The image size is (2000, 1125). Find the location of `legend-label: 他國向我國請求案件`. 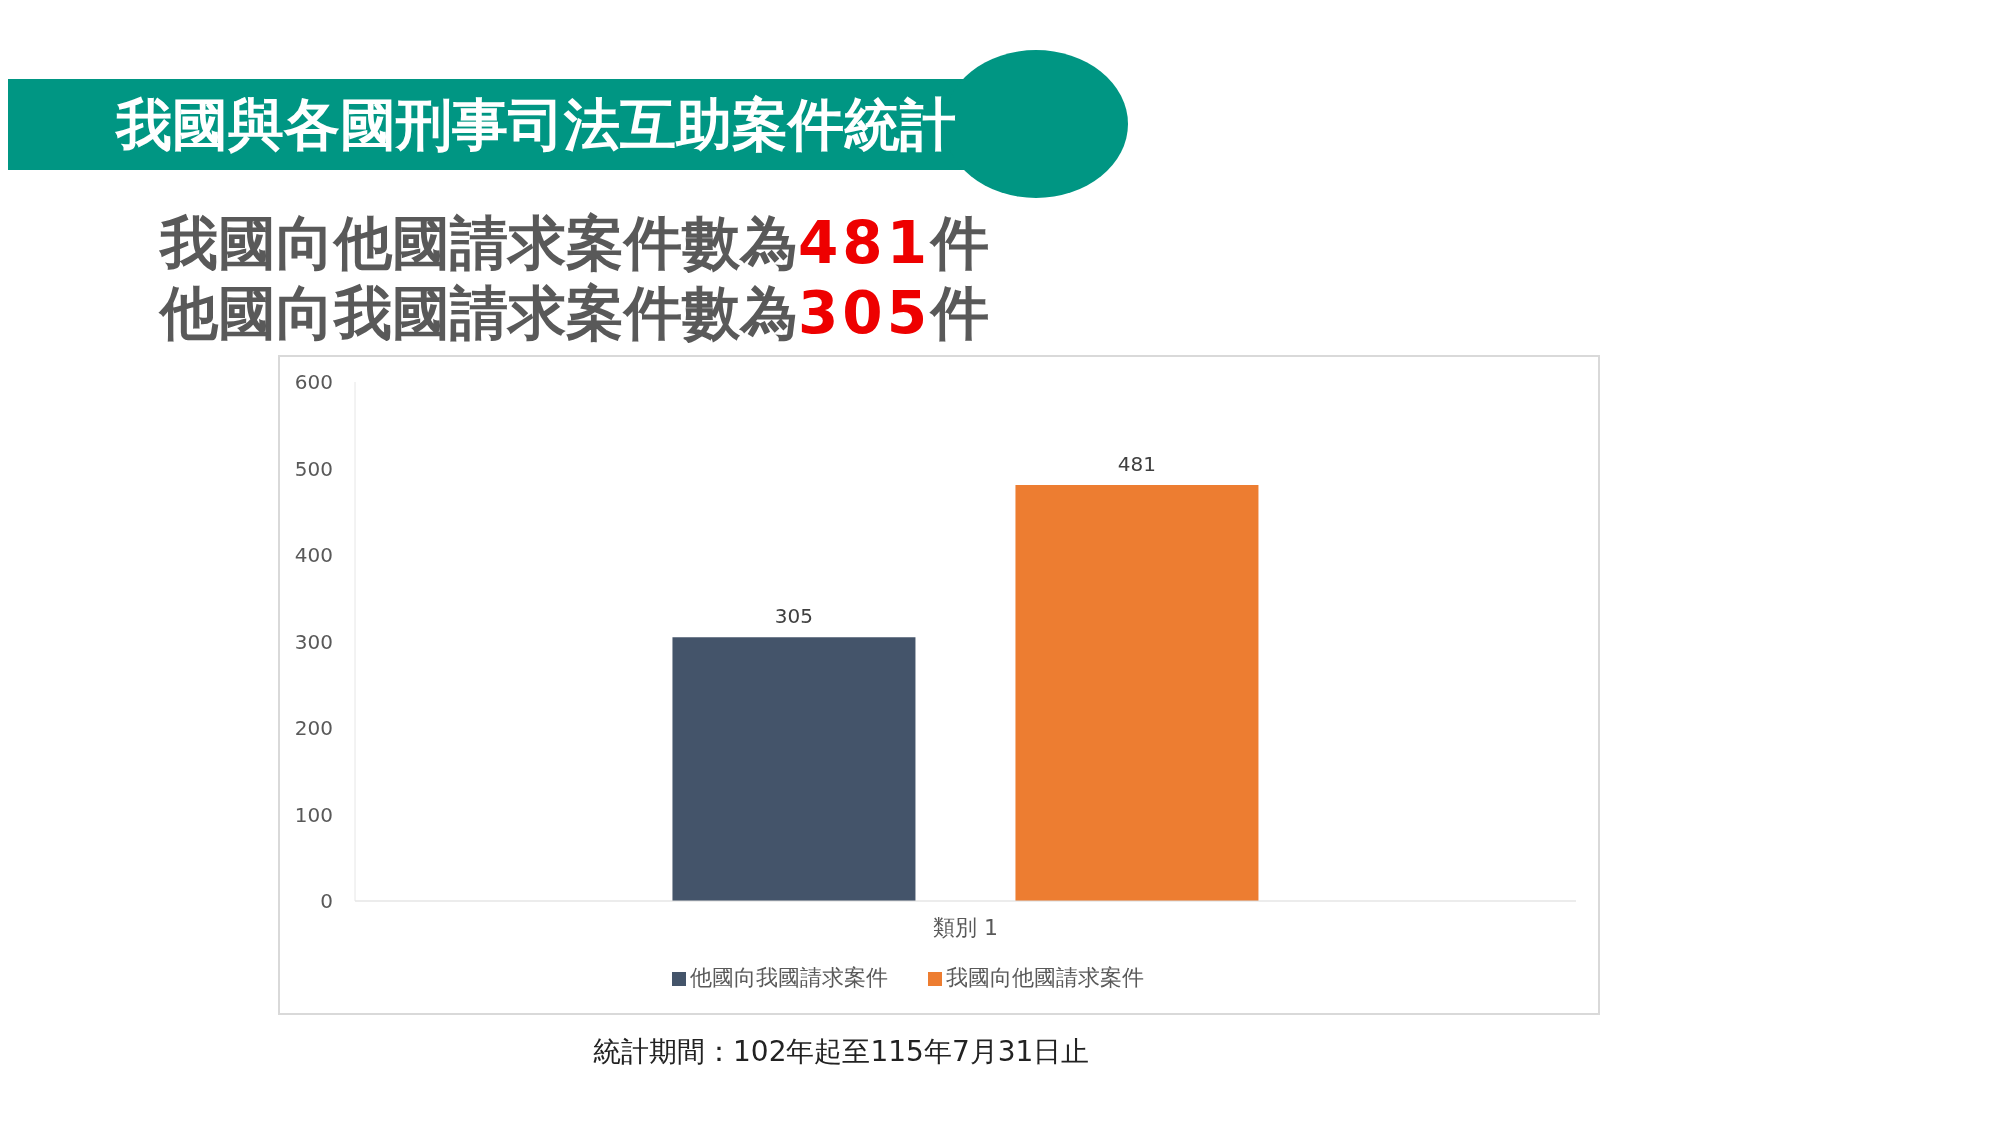

legend-label: 他國向我國請求案件 is located at coordinates (789, 977).